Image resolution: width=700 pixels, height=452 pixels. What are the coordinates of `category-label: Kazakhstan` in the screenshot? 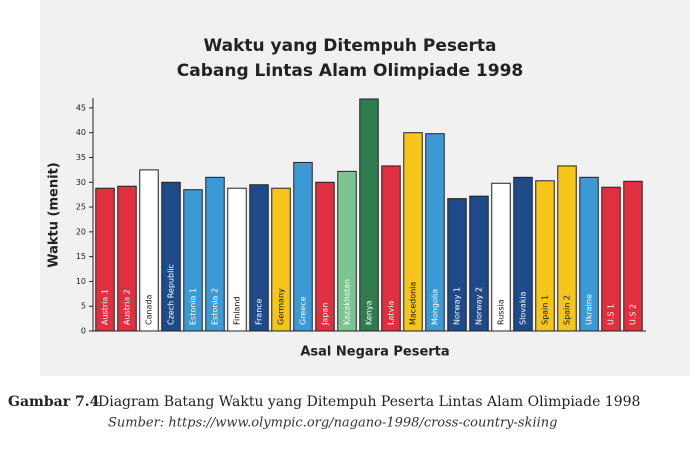 It's located at (347, 302).